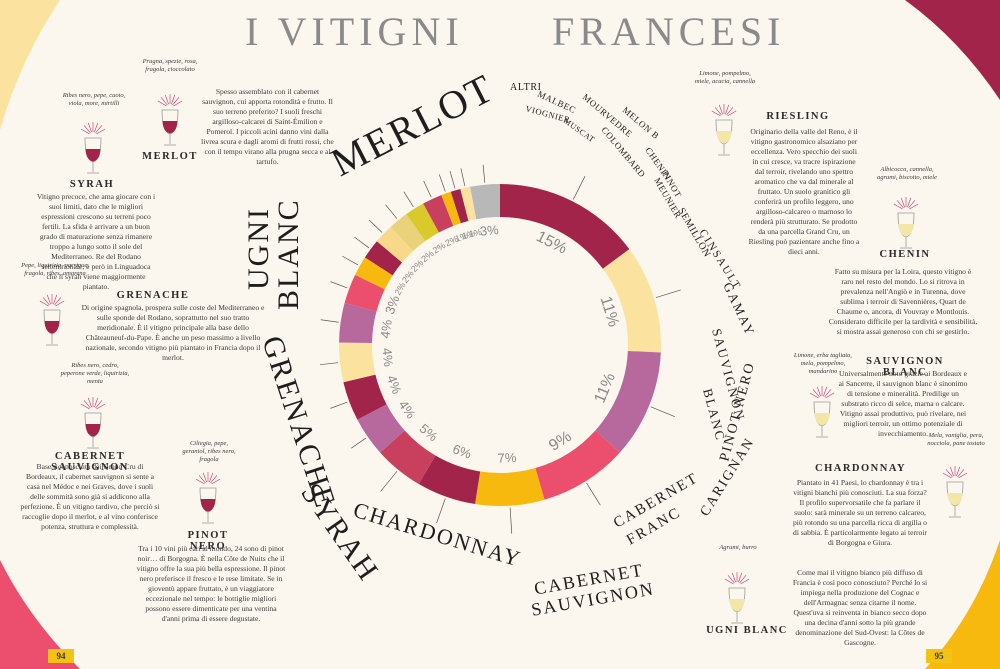  Describe the element at coordinates (258, 248) in the screenshot. I see `label-ugni-blanc-1: UGNI` at that location.